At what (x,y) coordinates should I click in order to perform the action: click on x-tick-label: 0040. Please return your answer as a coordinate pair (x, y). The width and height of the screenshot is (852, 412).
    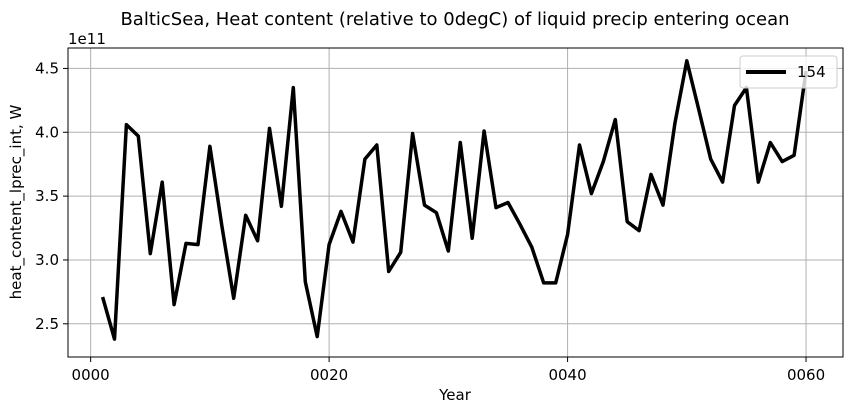
    Looking at the image, I should click on (567, 375).